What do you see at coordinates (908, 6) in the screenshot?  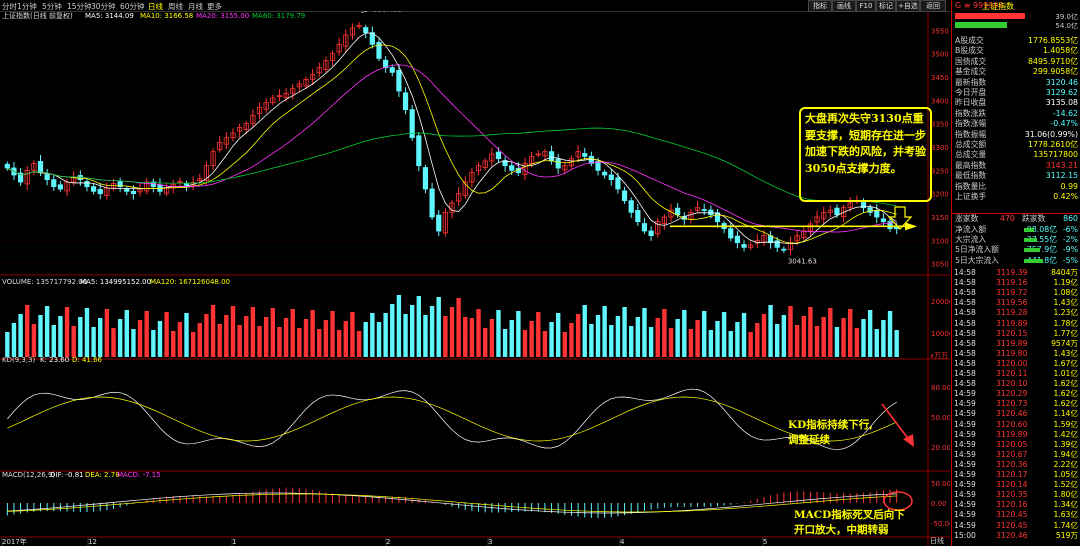 I see `toolbar-button-4: +自选` at bounding box center [908, 6].